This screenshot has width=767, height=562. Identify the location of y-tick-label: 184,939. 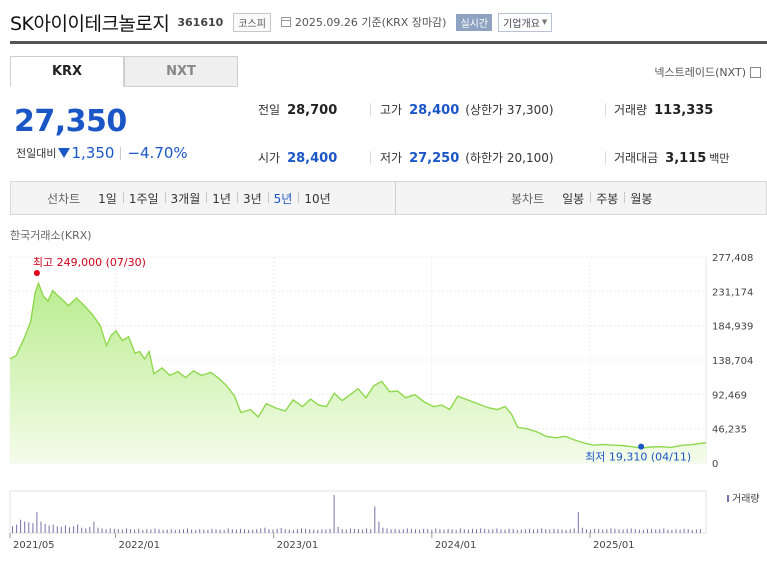
(732, 327).